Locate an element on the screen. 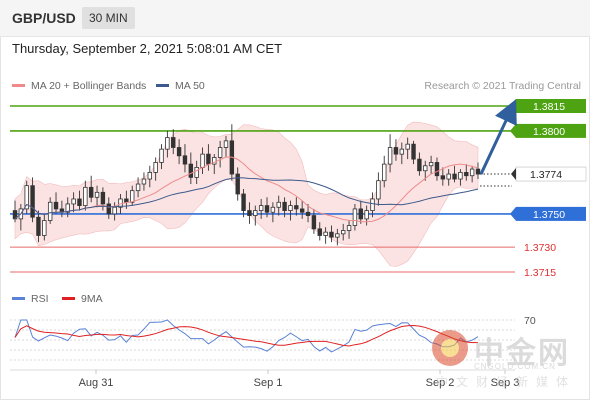 The image size is (590, 400). legend-ma50-label: MA 50 is located at coordinates (190, 86).